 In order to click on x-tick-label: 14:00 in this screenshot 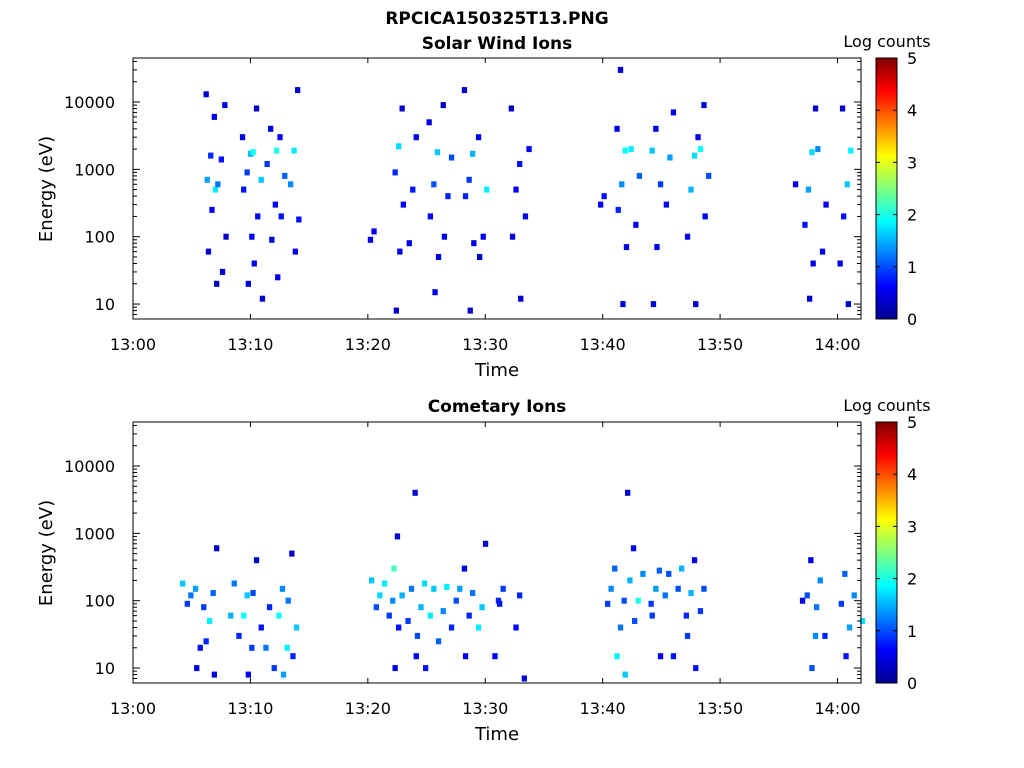, I will do `click(837, 344)`.